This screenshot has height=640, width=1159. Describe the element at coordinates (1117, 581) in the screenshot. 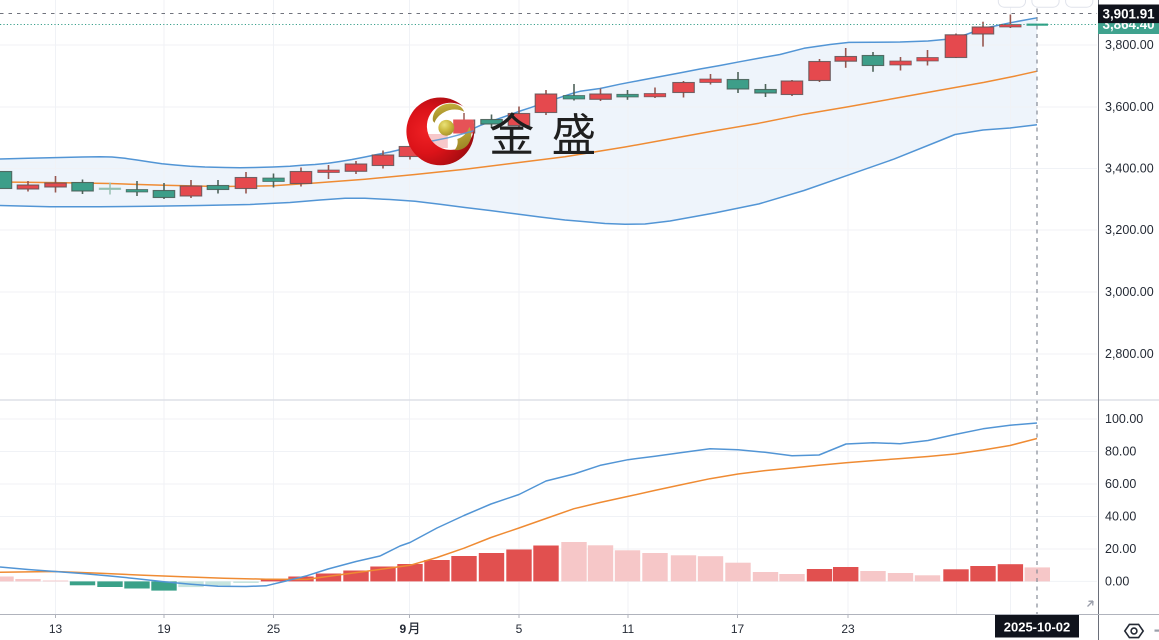

I see `svg-text: 0.00` at that location.